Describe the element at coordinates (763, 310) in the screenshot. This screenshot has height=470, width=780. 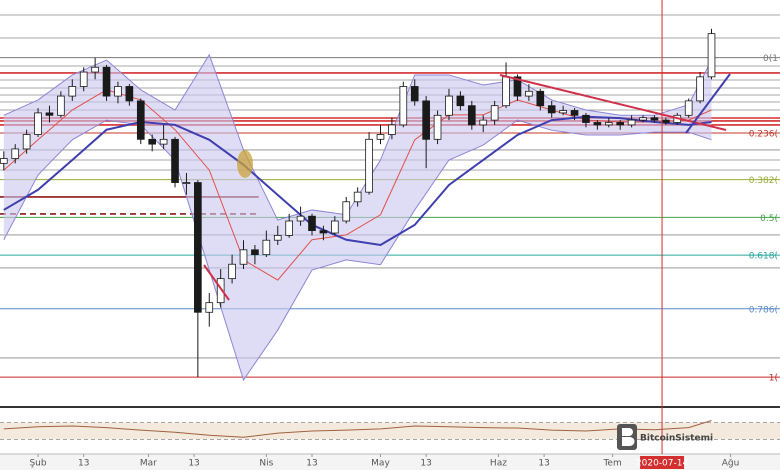
I see `fib-label: 0.786(` at that location.